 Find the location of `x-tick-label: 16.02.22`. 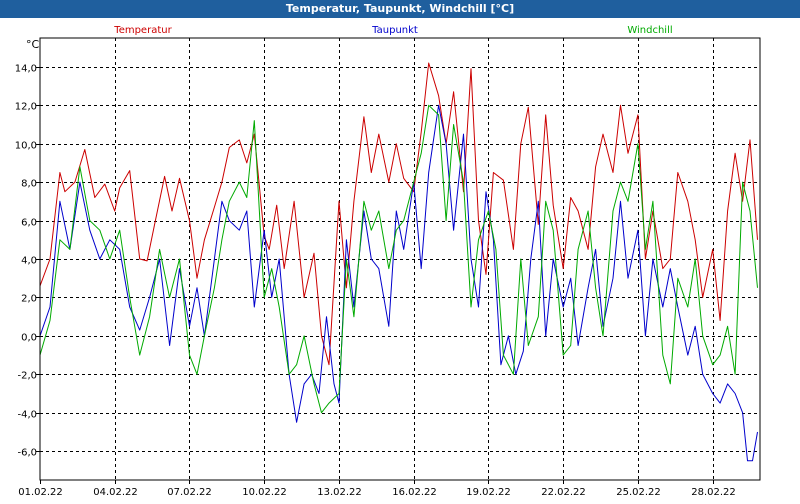

x-tick-label: 16.02.22 is located at coordinates (414, 492).